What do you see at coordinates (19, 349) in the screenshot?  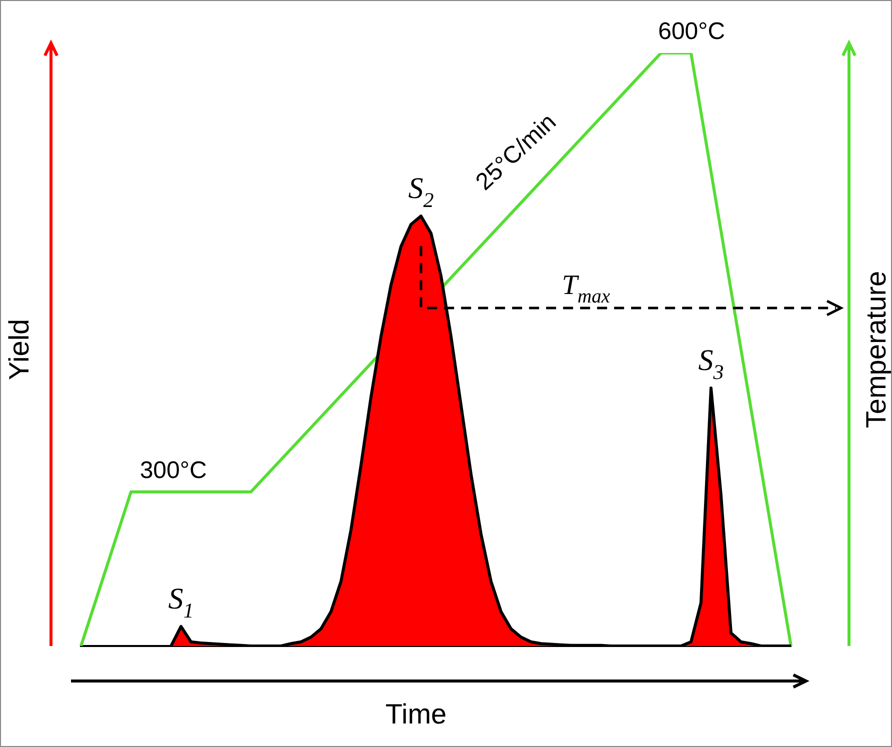 I see `y-axis-title: Yield` at bounding box center [19, 349].